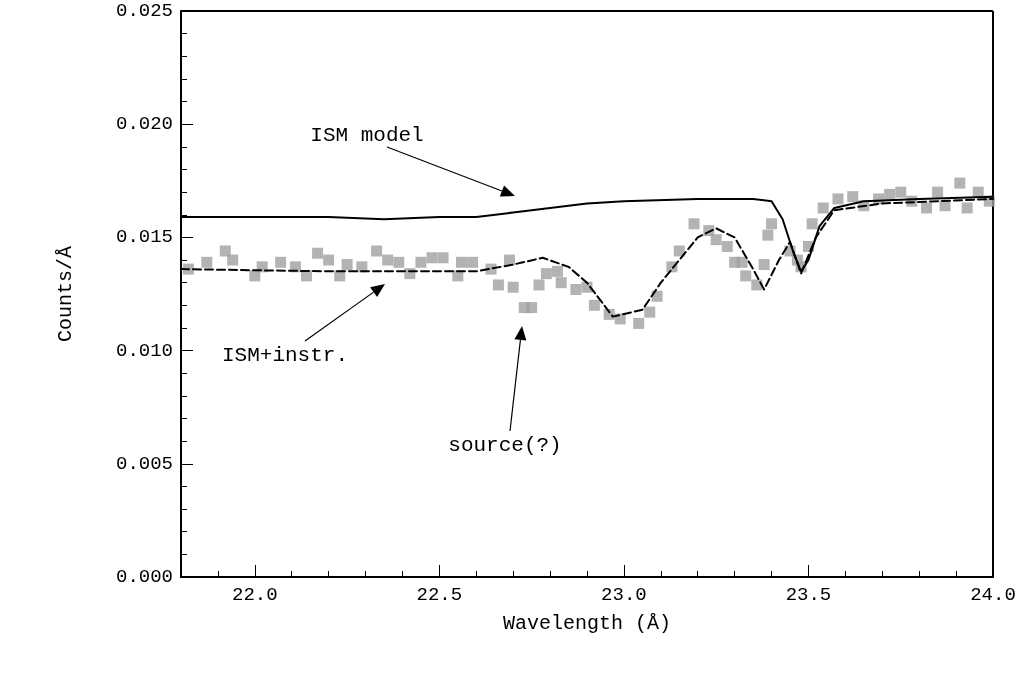 This screenshot has width=1034, height=675. Describe the element at coordinates (144, 124) in the screenshot. I see `y-tick-label: 0.020` at that location.